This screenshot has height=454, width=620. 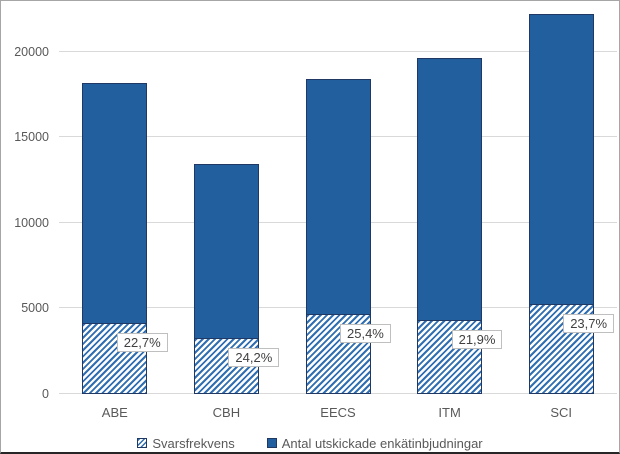 I want to click on data-label-cbh: 24,2%, so click(x=254, y=358).